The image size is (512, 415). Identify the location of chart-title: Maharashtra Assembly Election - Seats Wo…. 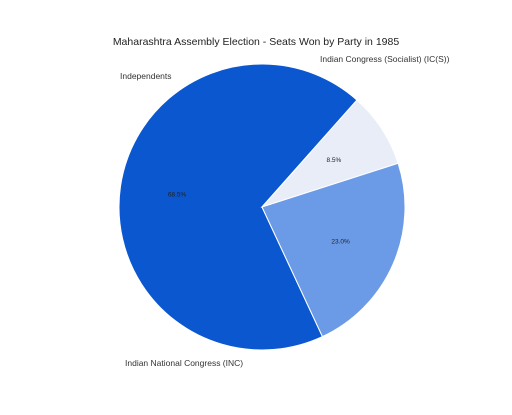
(256, 42).